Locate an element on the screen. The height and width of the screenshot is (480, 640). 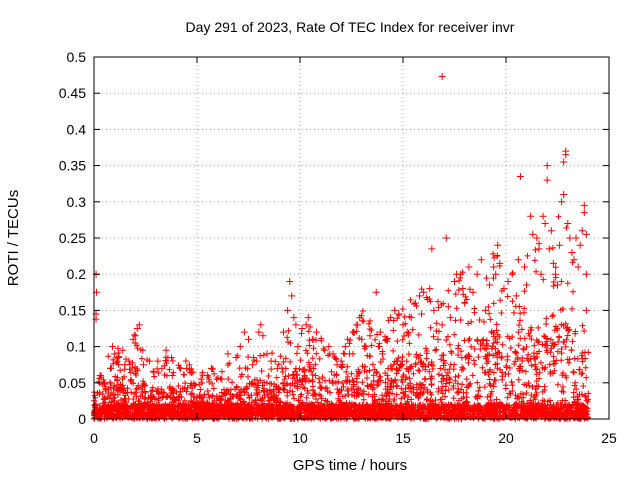
x-axis-label: GPS time / hours is located at coordinates (350, 465).